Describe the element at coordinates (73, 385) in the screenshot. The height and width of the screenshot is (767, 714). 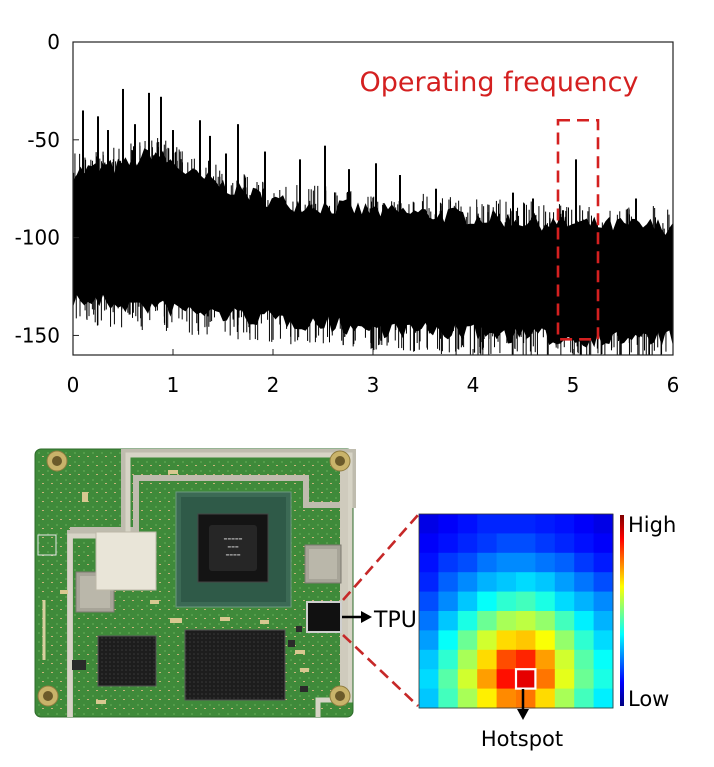
I see `x-tick-label: 0` at that location.